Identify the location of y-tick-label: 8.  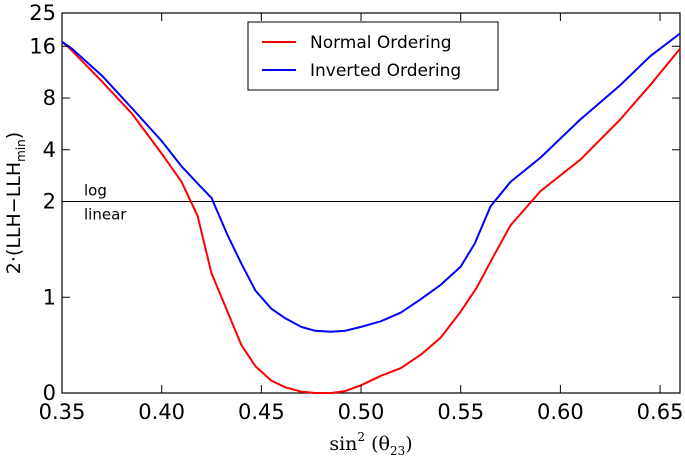
(49, 98).